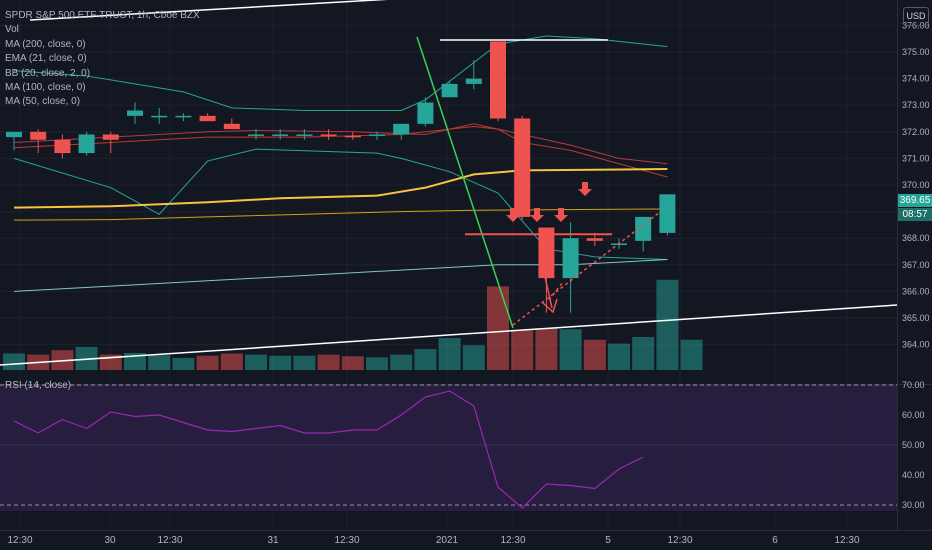 This screenshot has width=932, height=550. I want to click on trendline-green, so click(465, 182).